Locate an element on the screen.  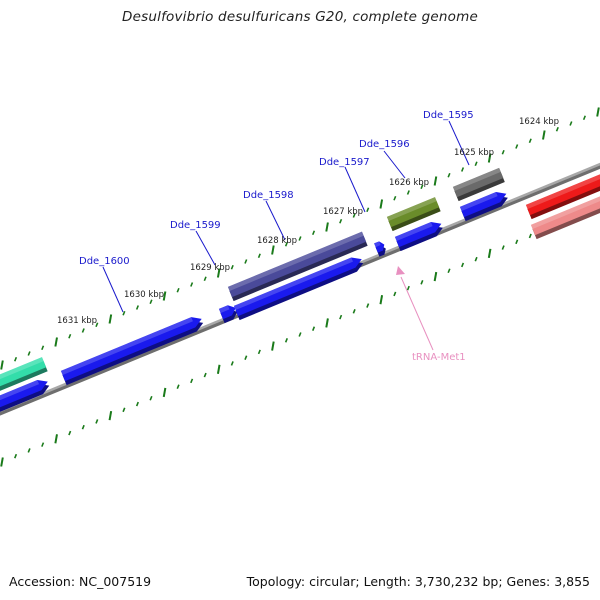
gene-dde-1596-lower is located at coordinates (418, 235).